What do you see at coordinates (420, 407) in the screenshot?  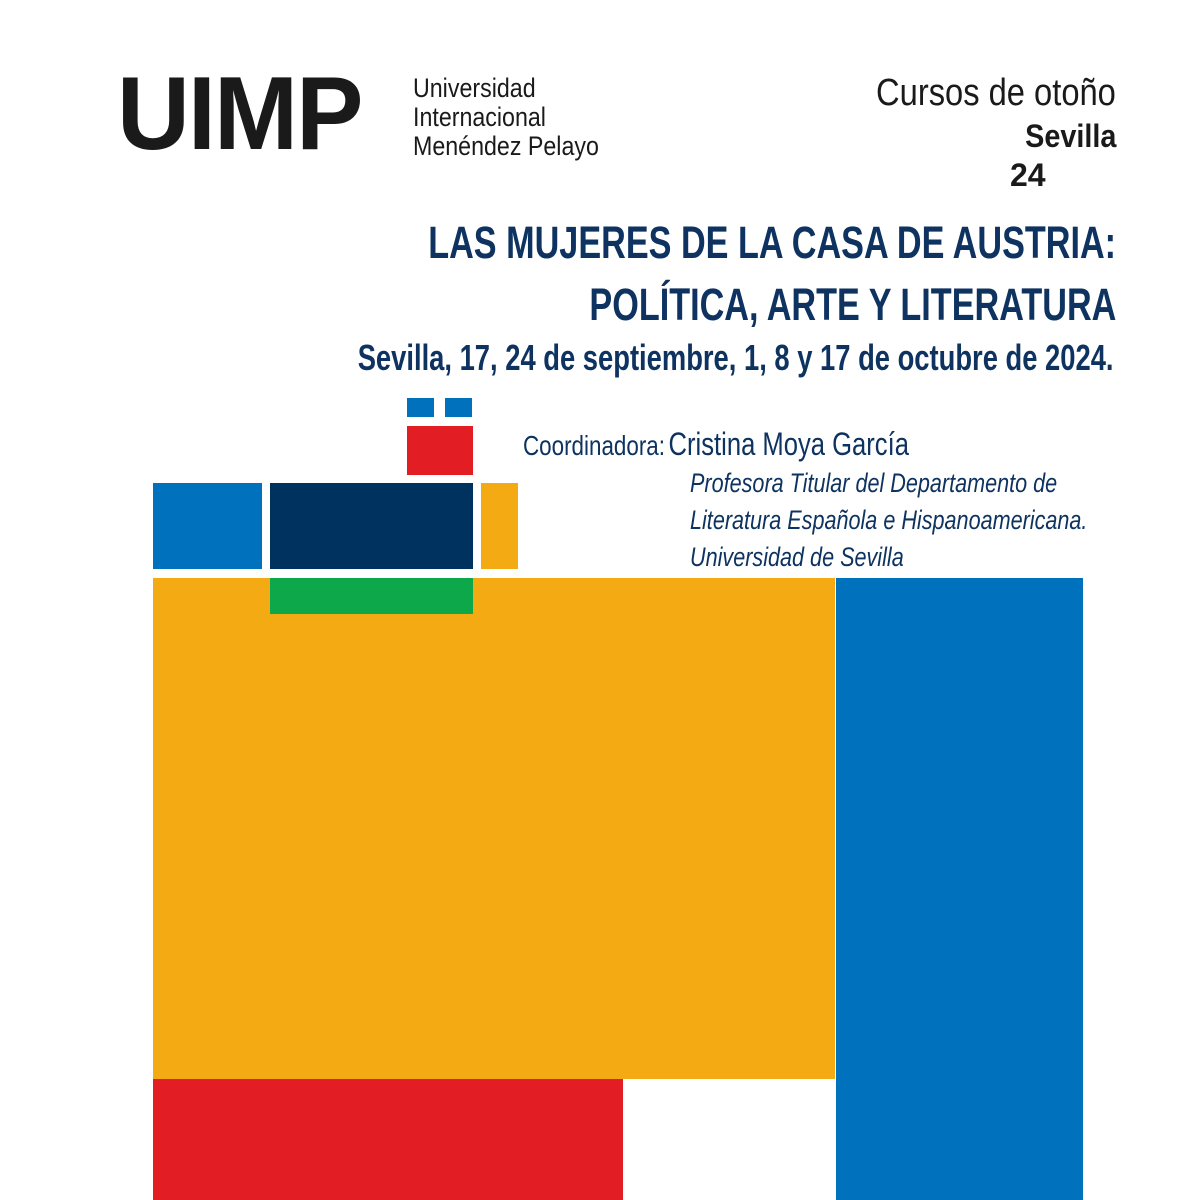 I see `small-blue-square-left` at bounding box center [420, 407].